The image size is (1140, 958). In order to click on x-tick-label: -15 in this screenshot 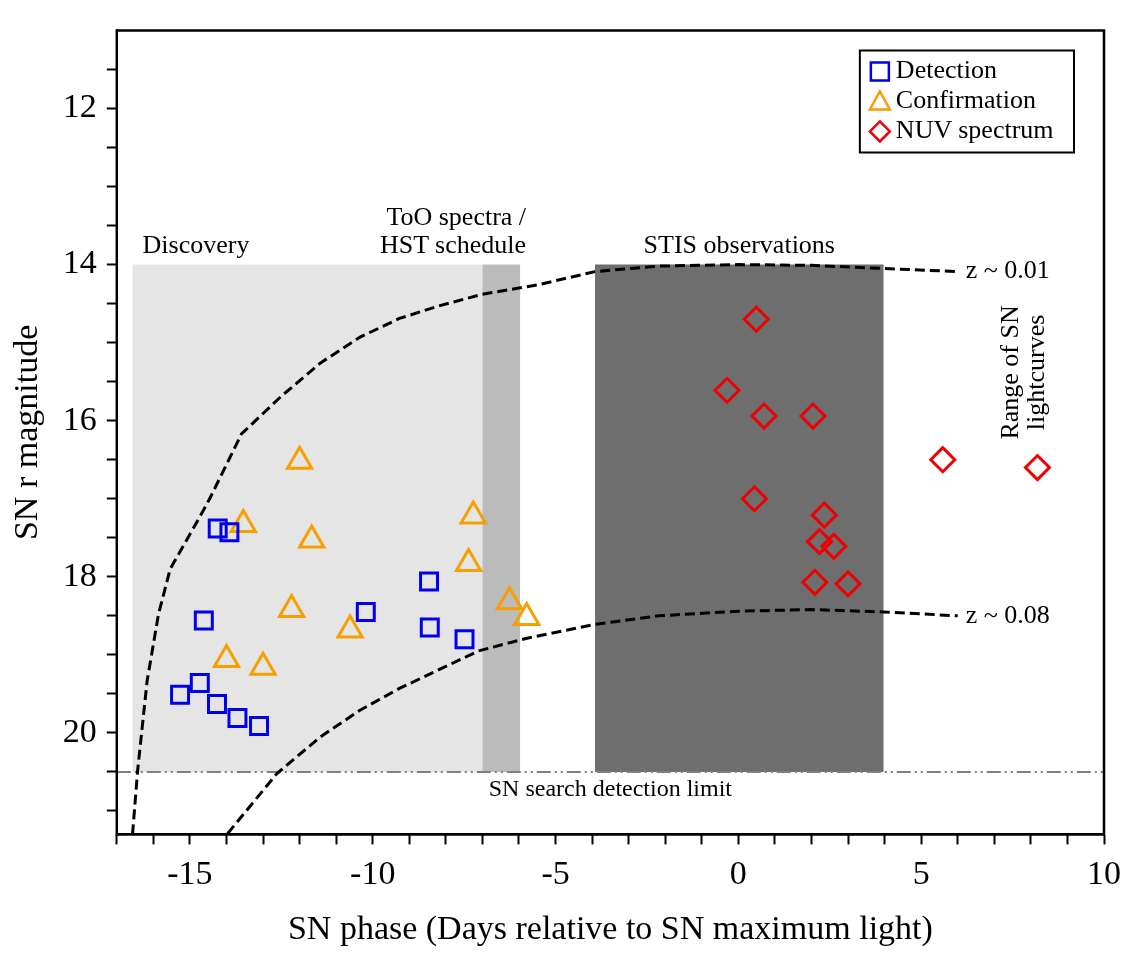, I will do `click(190, 872)`.